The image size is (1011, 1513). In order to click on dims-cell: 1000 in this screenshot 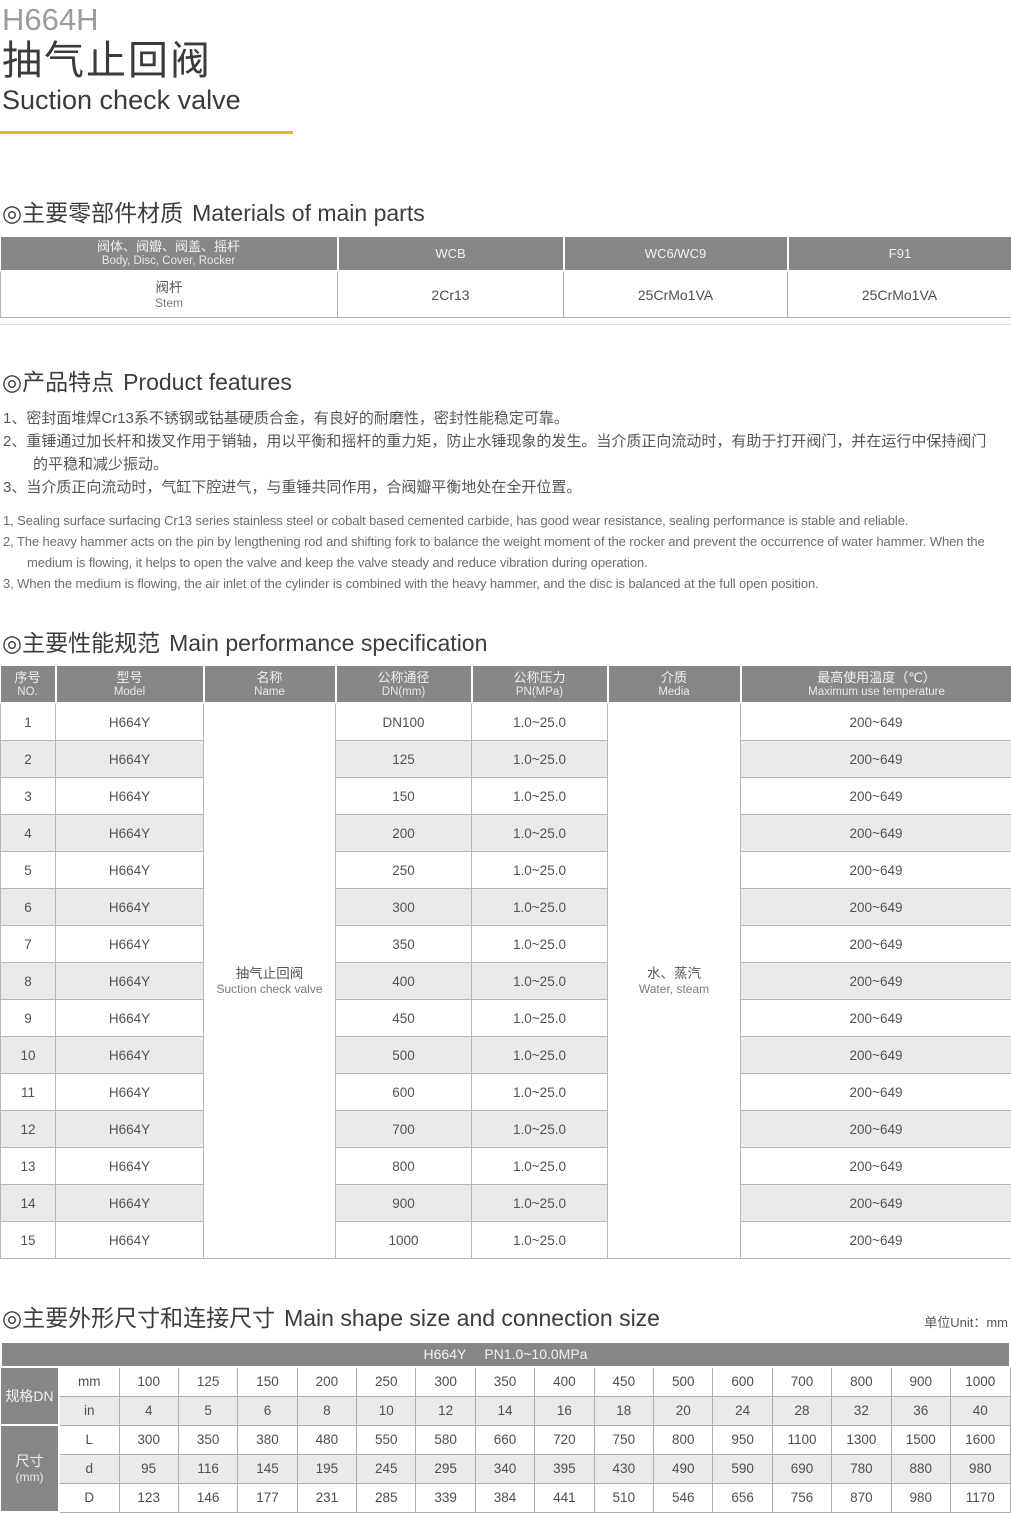, I will do `click(980, 1382)`.